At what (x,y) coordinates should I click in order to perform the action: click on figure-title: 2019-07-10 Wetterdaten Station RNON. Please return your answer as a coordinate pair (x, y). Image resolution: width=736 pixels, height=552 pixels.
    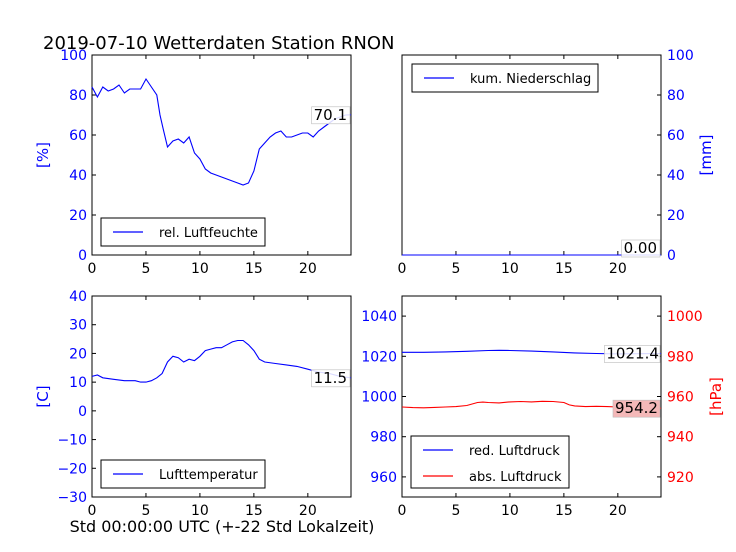
    Looking at the image, I should click on (218, 43).